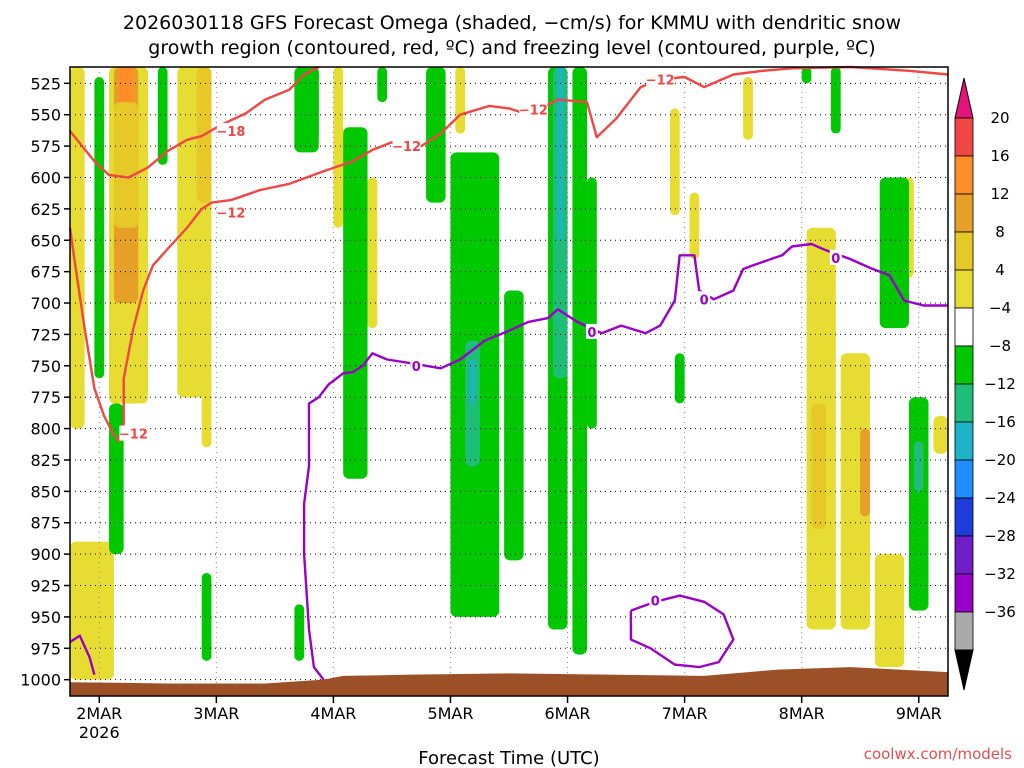 The width and height of the screenshot is (1024, 768). I want to click on y-tick-label-12: 825, so click(45, 460).